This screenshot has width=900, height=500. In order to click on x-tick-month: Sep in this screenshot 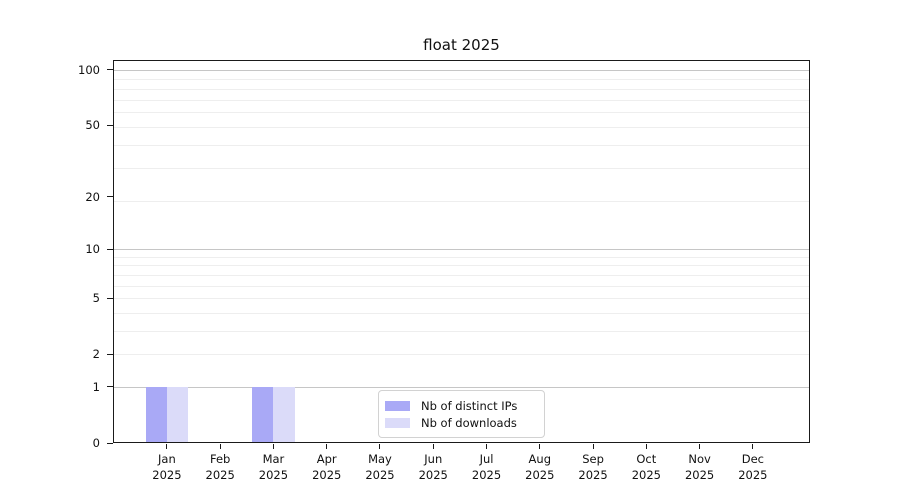, I will do `click(593, 459)`.